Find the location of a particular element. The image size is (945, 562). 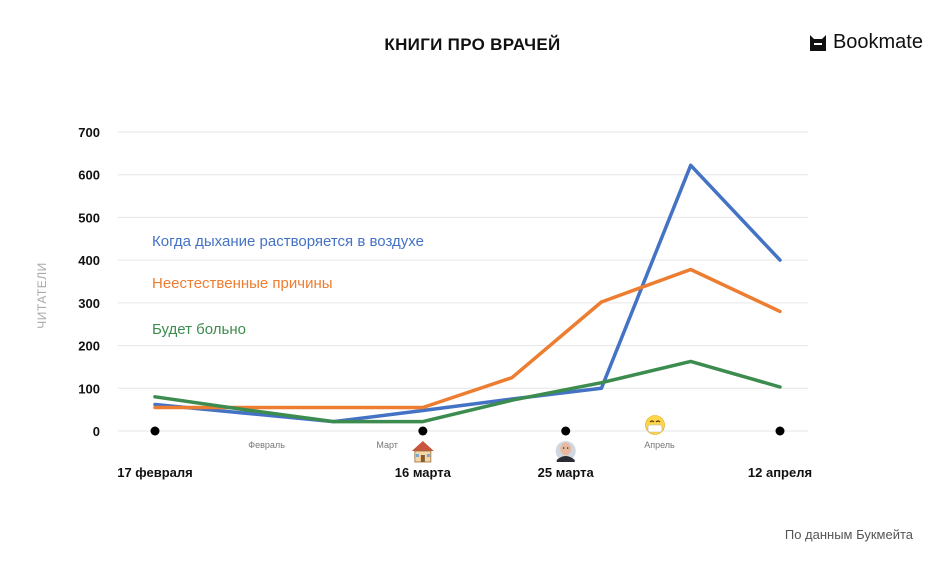

month-label: Февраль is located at coordinates (266, 445).